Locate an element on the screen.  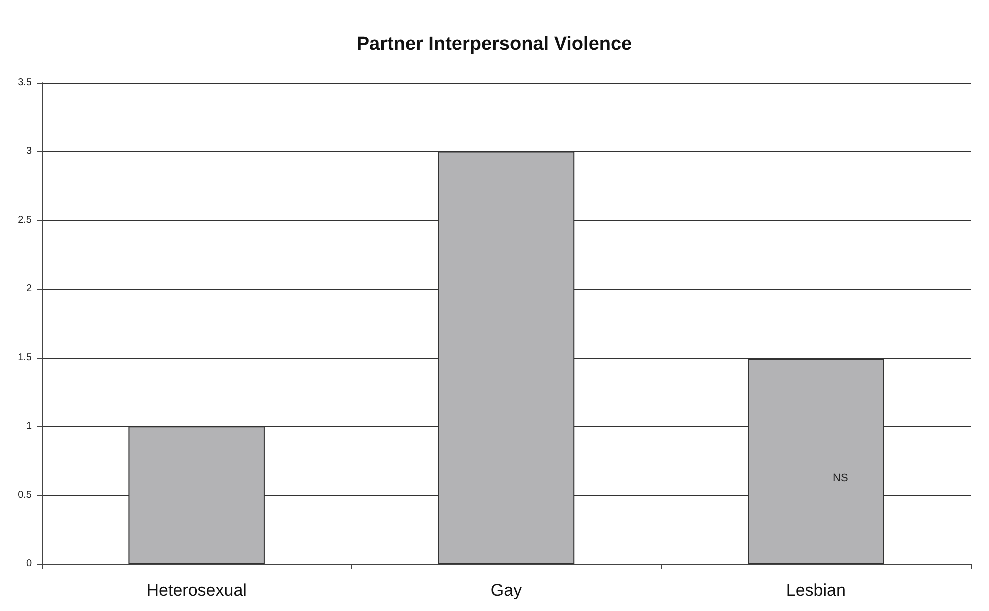
x-tick-label: Gay is located at coordinates (506, 590).